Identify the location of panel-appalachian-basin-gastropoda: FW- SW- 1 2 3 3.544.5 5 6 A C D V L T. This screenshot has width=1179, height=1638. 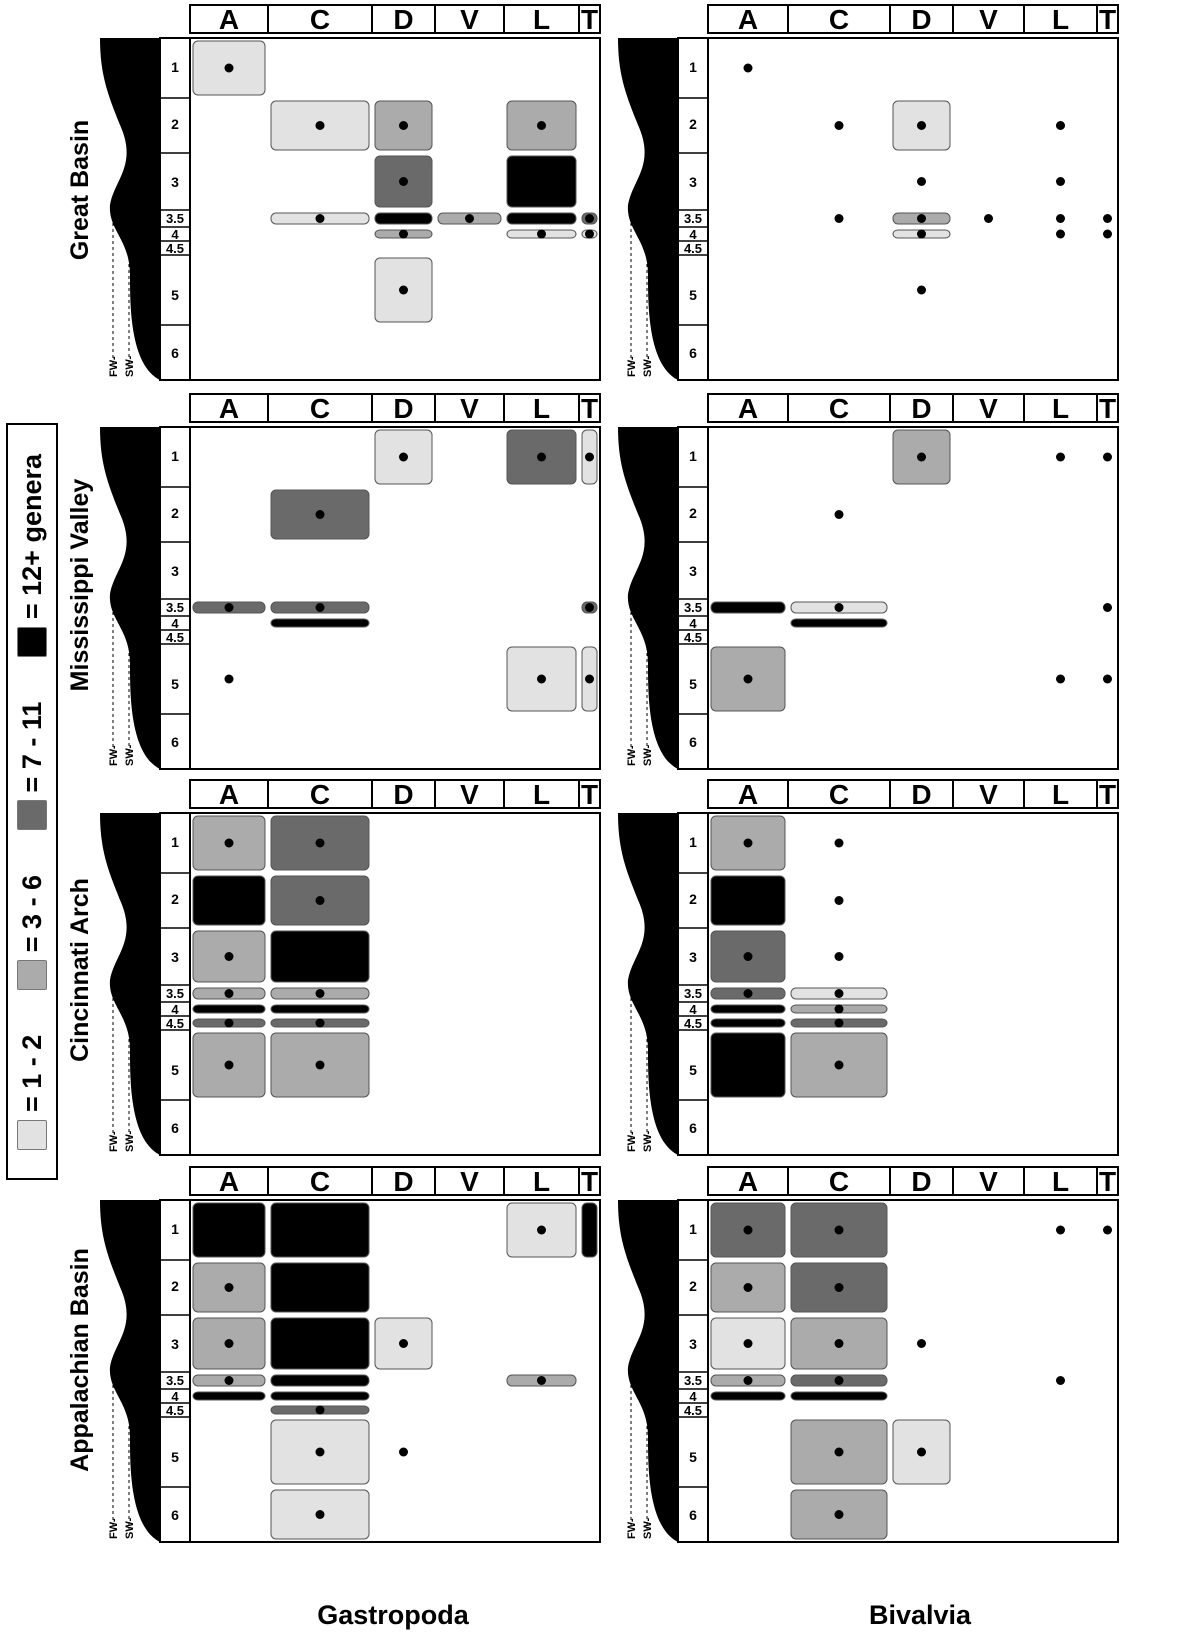
(350, 1354).